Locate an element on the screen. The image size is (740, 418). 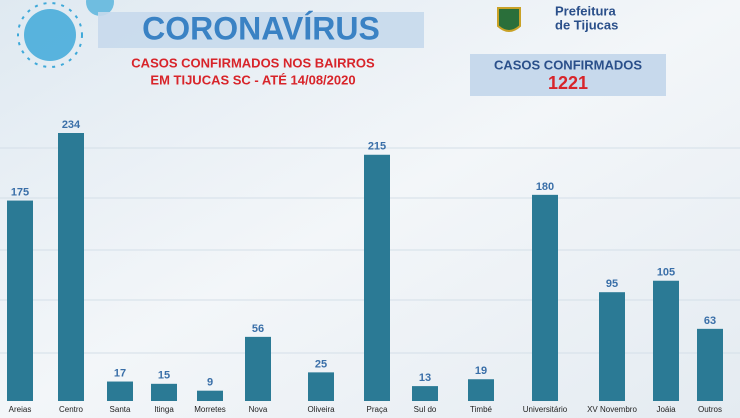
value-label: 9 is located at coordinates (210, 383).